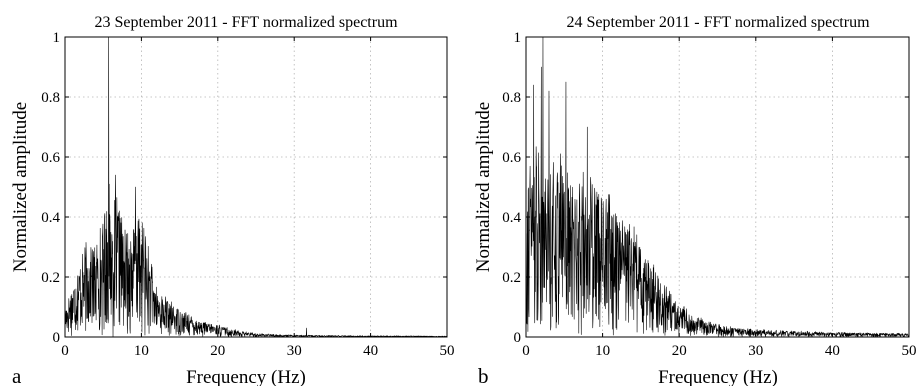 Image resolution: width=921 pixels, height=386 pixels. What do you see at coordinates (483, 187) in the screenshot?
I see `panel-b-ylabel: Normalized amplitude` at bounding box center [483, 187].